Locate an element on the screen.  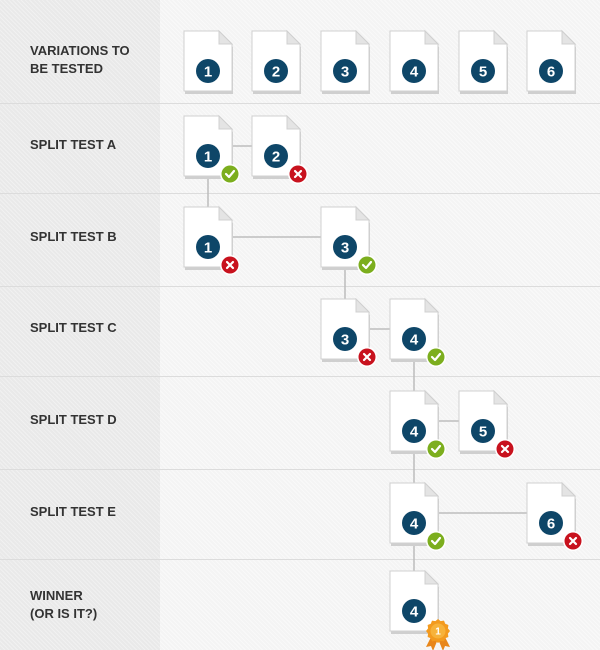
test-document: 6 is located at coordinates (554, 516).